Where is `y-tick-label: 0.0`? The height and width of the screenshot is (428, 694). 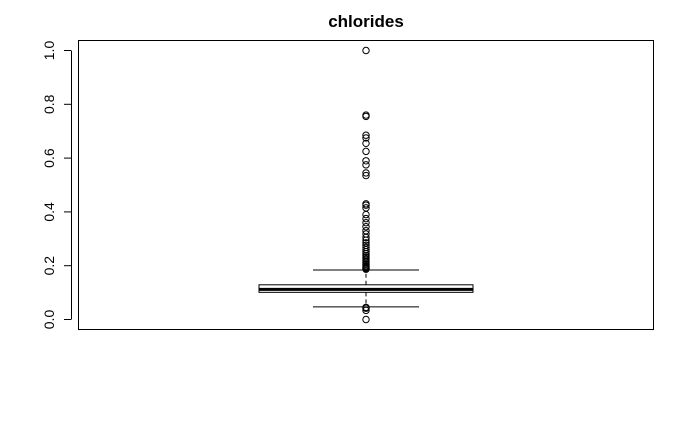 y-tick-label: 0.0 is located at coordinates (49, 320).